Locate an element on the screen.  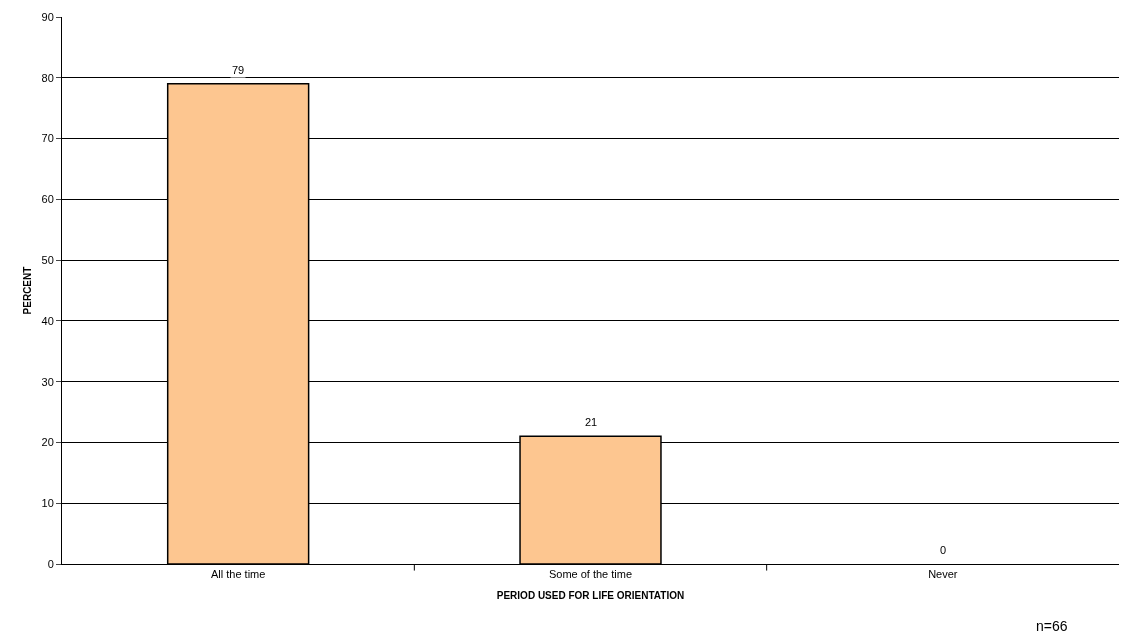
x-tick-label: Some of the time is located at coordinates (590, 574).